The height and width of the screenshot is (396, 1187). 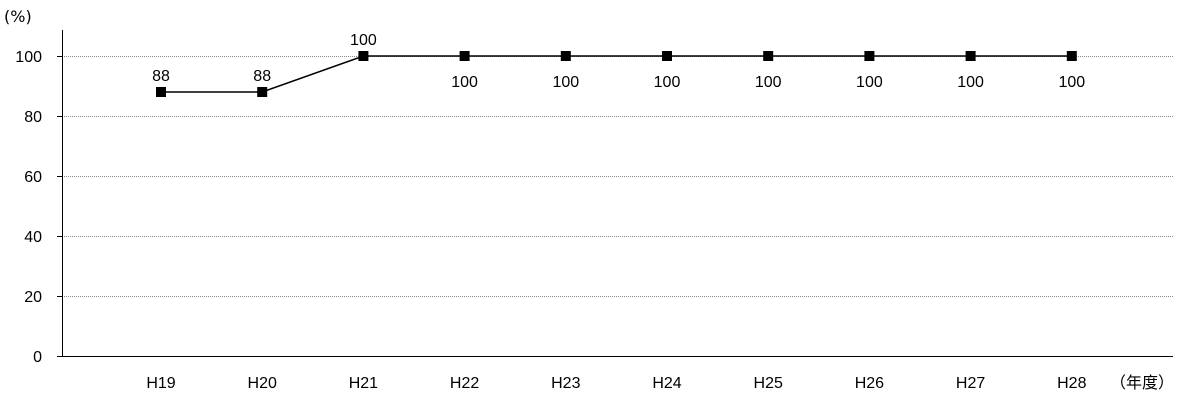 I want to click on x-axis-ticks: H19 H20 H21 H22 H23 H24 H25 H26 H27 H28, so click(x=616, y=383).